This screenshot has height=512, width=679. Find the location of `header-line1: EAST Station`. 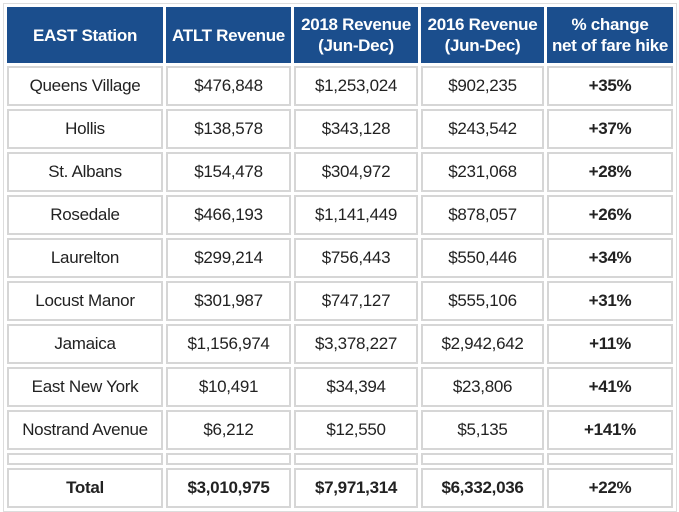

header-line1: EAST Station is located at coordinates (85, 35).